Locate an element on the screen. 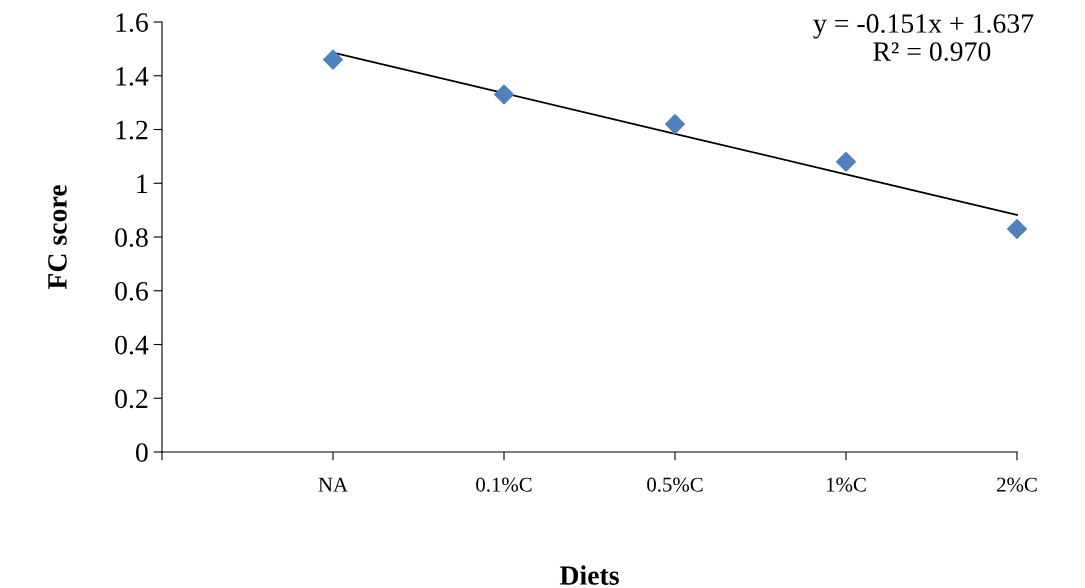 The height and width of the screenshot is (588, 1085). x-tick-label: 1%C is located at coordinates (846, 484).